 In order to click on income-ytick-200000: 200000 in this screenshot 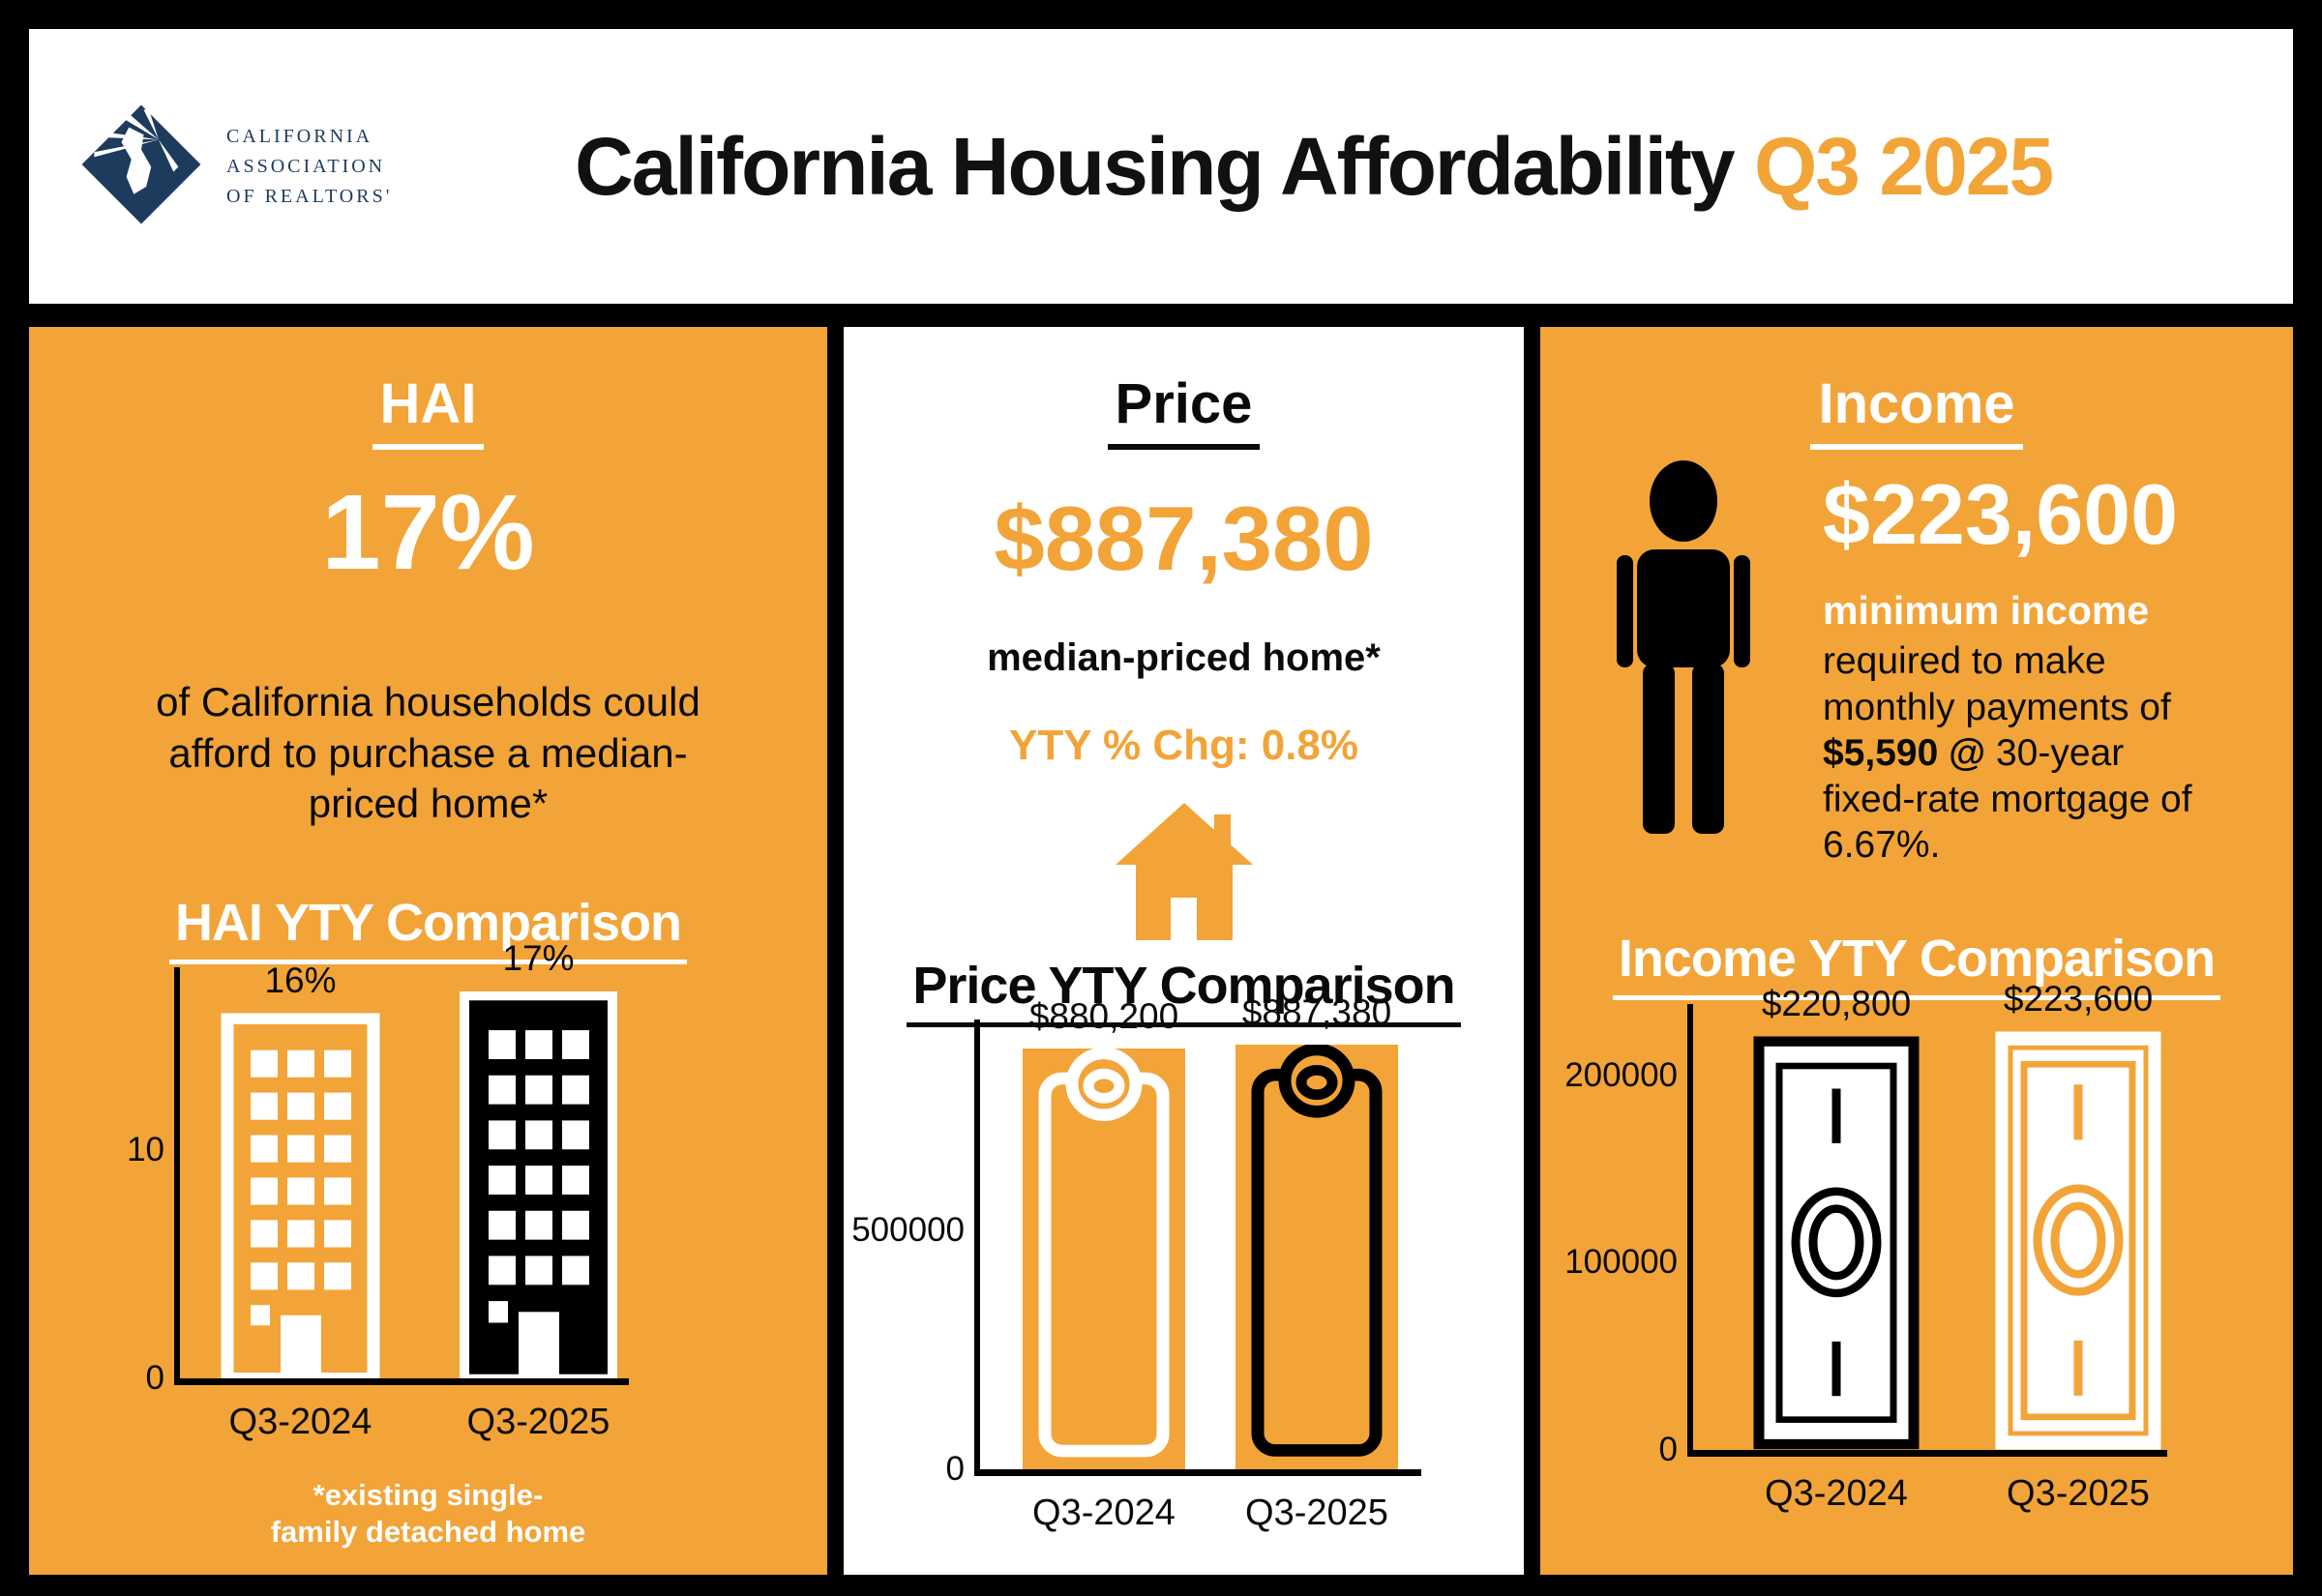, I will do `click(1621, 1074)`.